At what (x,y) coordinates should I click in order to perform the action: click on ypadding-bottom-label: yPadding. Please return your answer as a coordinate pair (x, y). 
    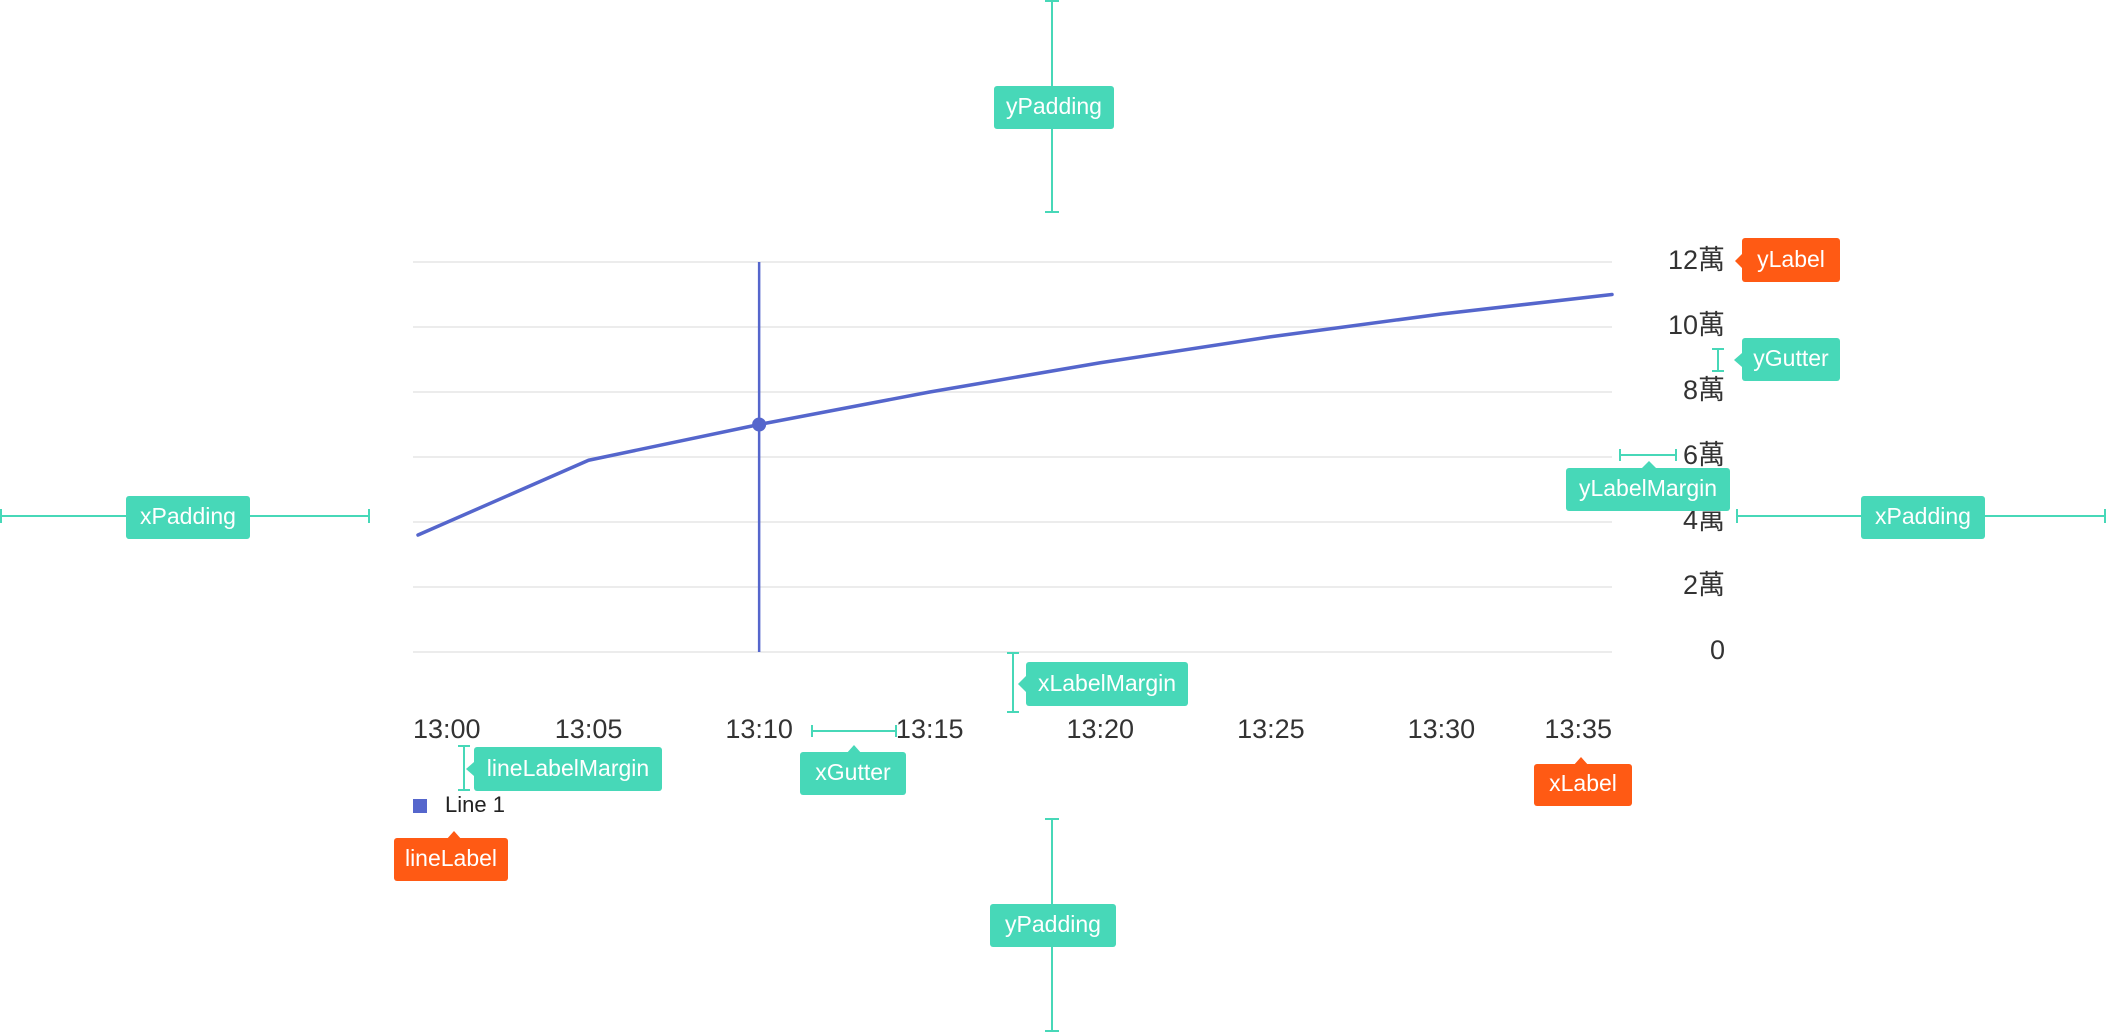
    Looking at the image, I should click on (1053, 924).